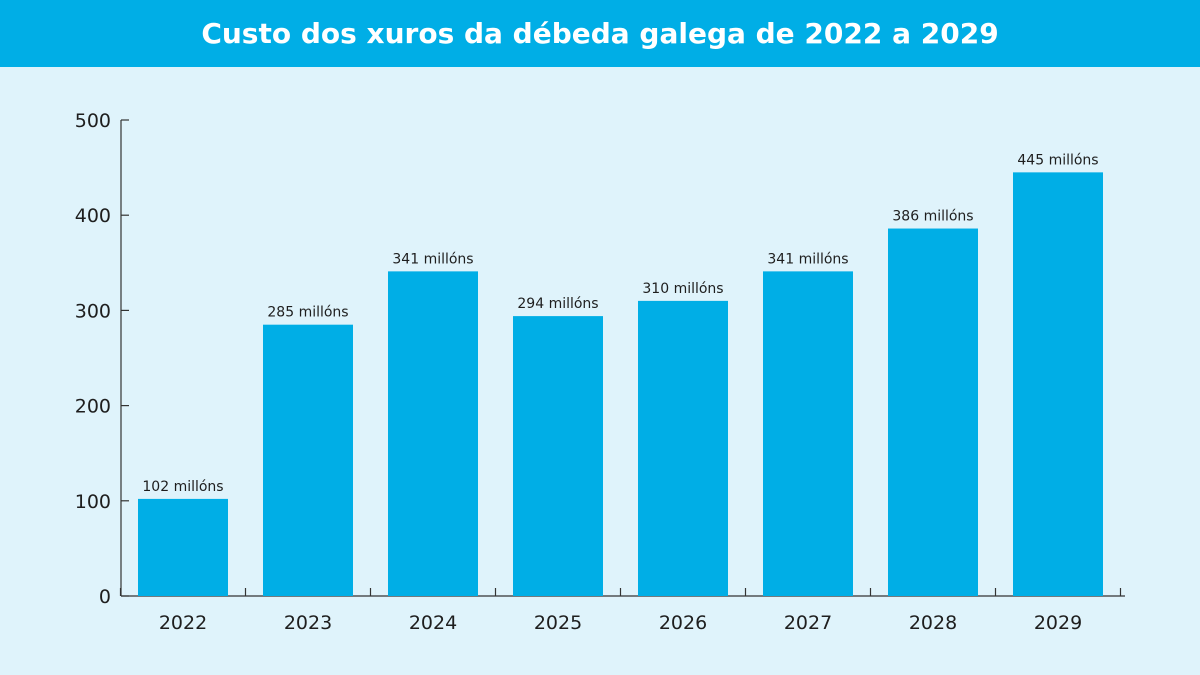 This screenshot has height=675, width=1200. I want to click on x-tick-label: 2023, so click(308, 623).